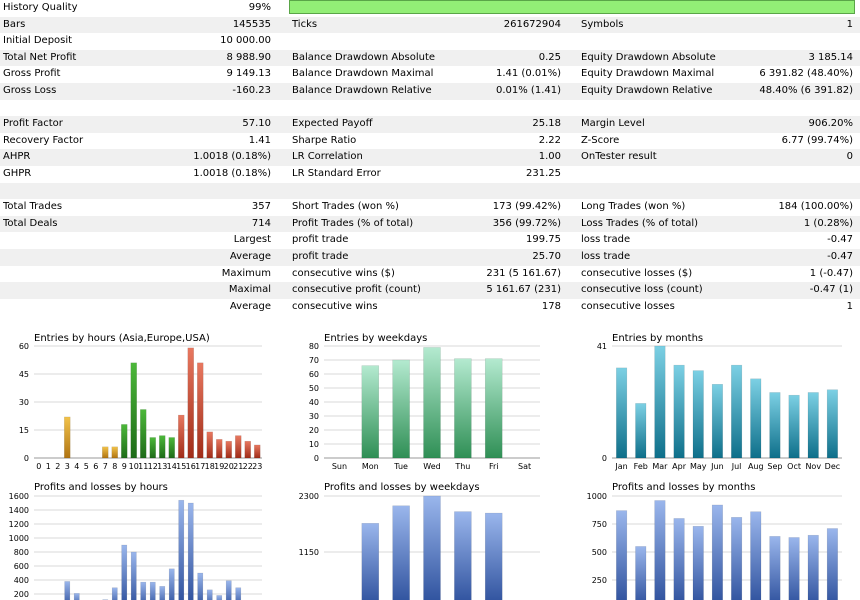 The height and width of the screenshot is (600, 860). What do you see at coordinates (24, 374) in the screenshot?
I see `y-tick-label: 45` at bounding box center [24, 374].